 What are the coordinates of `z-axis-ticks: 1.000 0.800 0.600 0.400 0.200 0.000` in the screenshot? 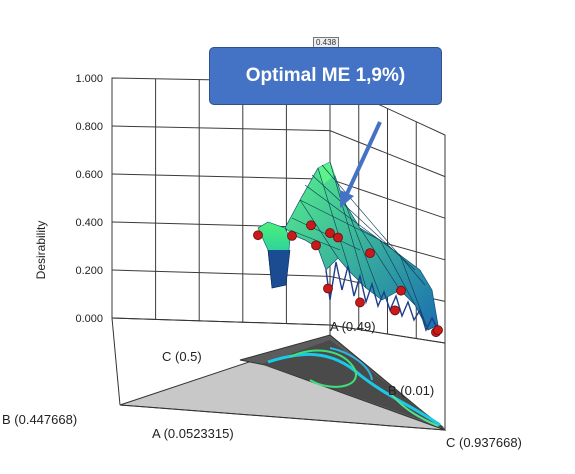 It's located at (89, 199).